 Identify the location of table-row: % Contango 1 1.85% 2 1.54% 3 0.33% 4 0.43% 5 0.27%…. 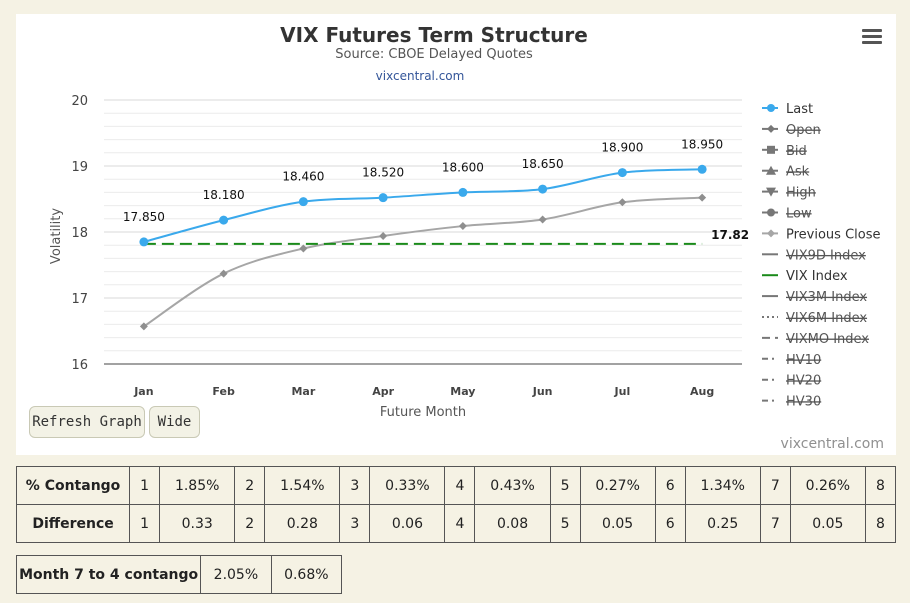
(456, 485).